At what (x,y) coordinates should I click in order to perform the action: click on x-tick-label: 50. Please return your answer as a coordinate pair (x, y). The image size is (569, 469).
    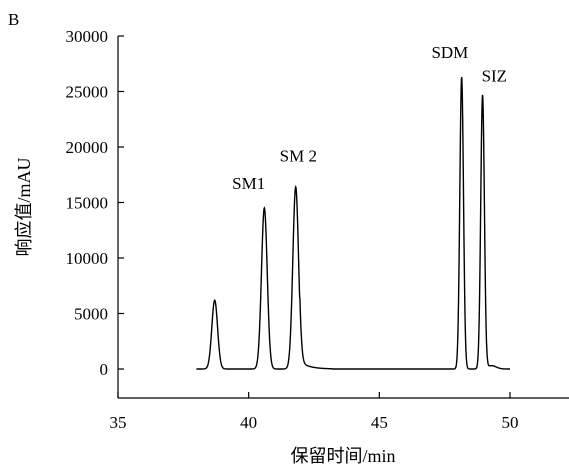
    Looking at the image, I should click on (510, 422).